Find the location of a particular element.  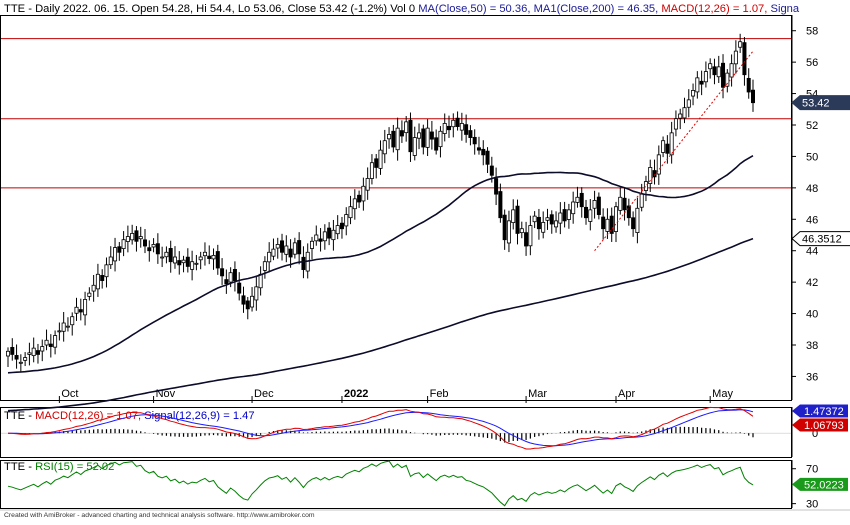

rsi-header-value: RSI(15) = 52.02 is located at coordinates (74, 467).